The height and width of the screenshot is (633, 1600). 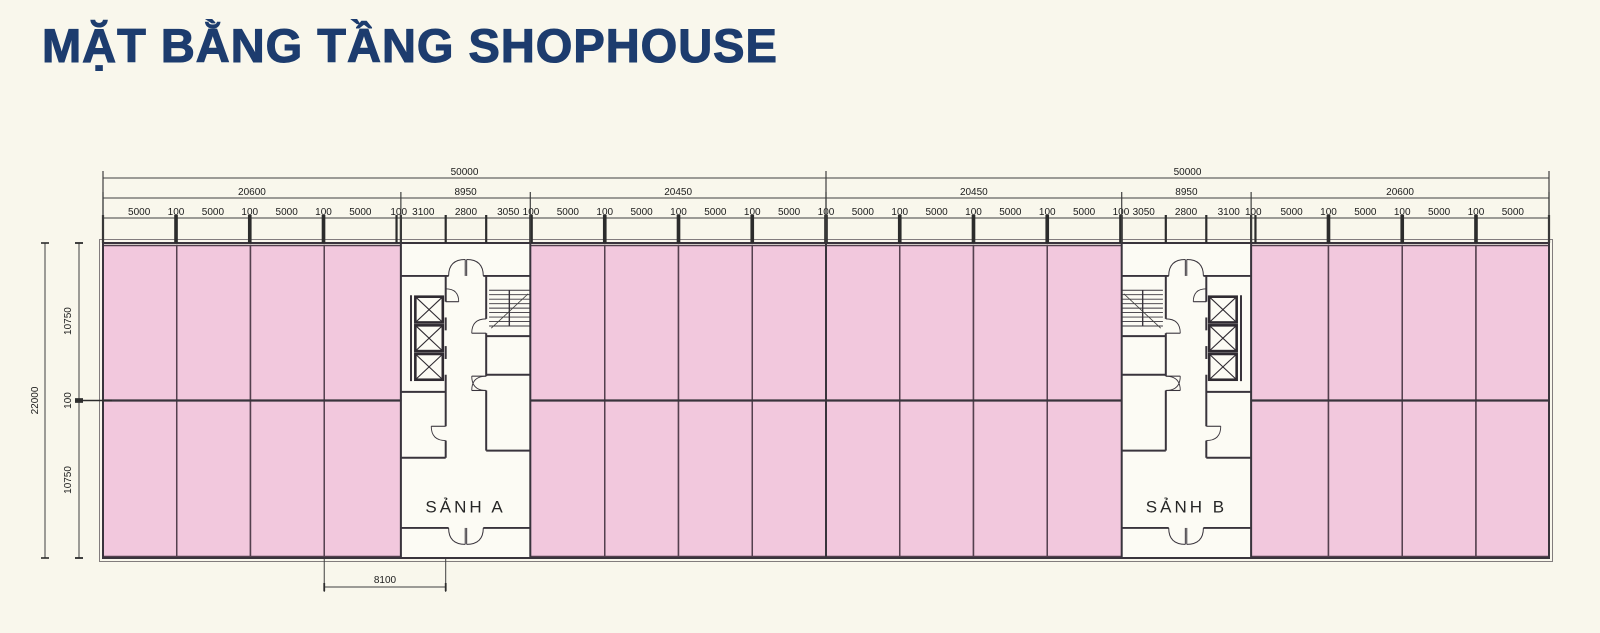 What do you see at coordinates (409, 45) in the screenshot?
I see `page-title: MẶT BẰNG TẦNG SHOPHOUSE` at bounding box center [409, 45].